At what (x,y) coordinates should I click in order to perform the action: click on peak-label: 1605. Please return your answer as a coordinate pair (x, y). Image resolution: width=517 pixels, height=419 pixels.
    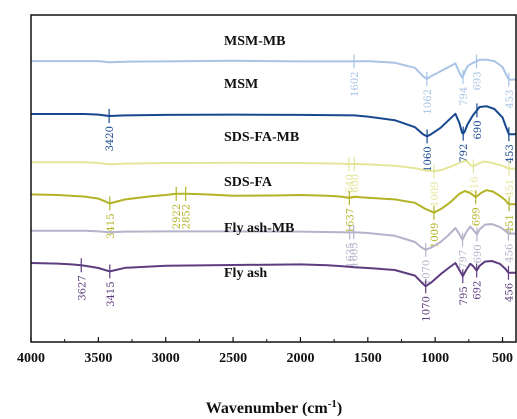
    Looking at the image, I should click on (355, 254).